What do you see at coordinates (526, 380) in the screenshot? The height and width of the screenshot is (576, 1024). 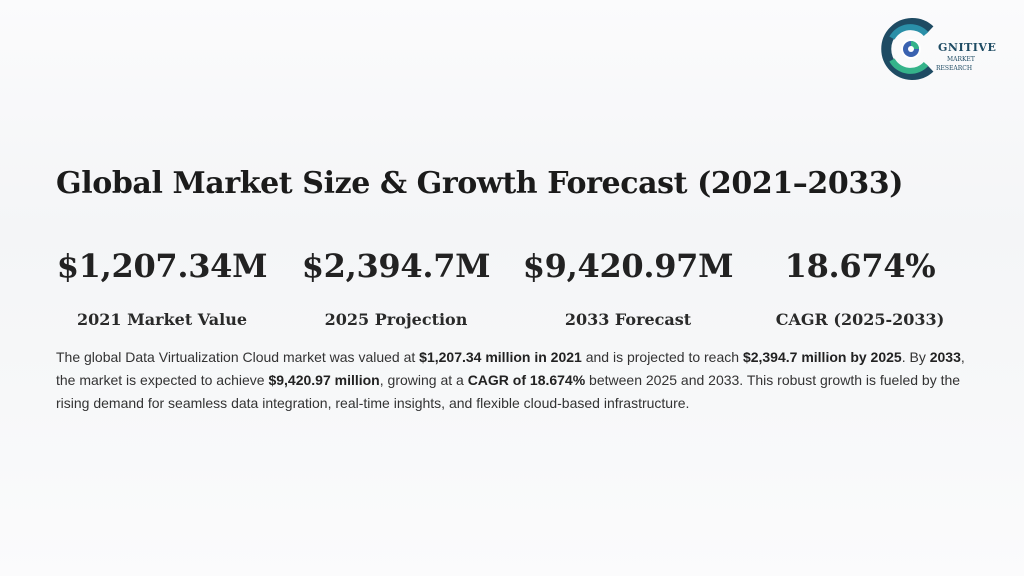 I see `desc-highlight-cagr: CAGR of 18.674%` at bounding box center [526, 380].